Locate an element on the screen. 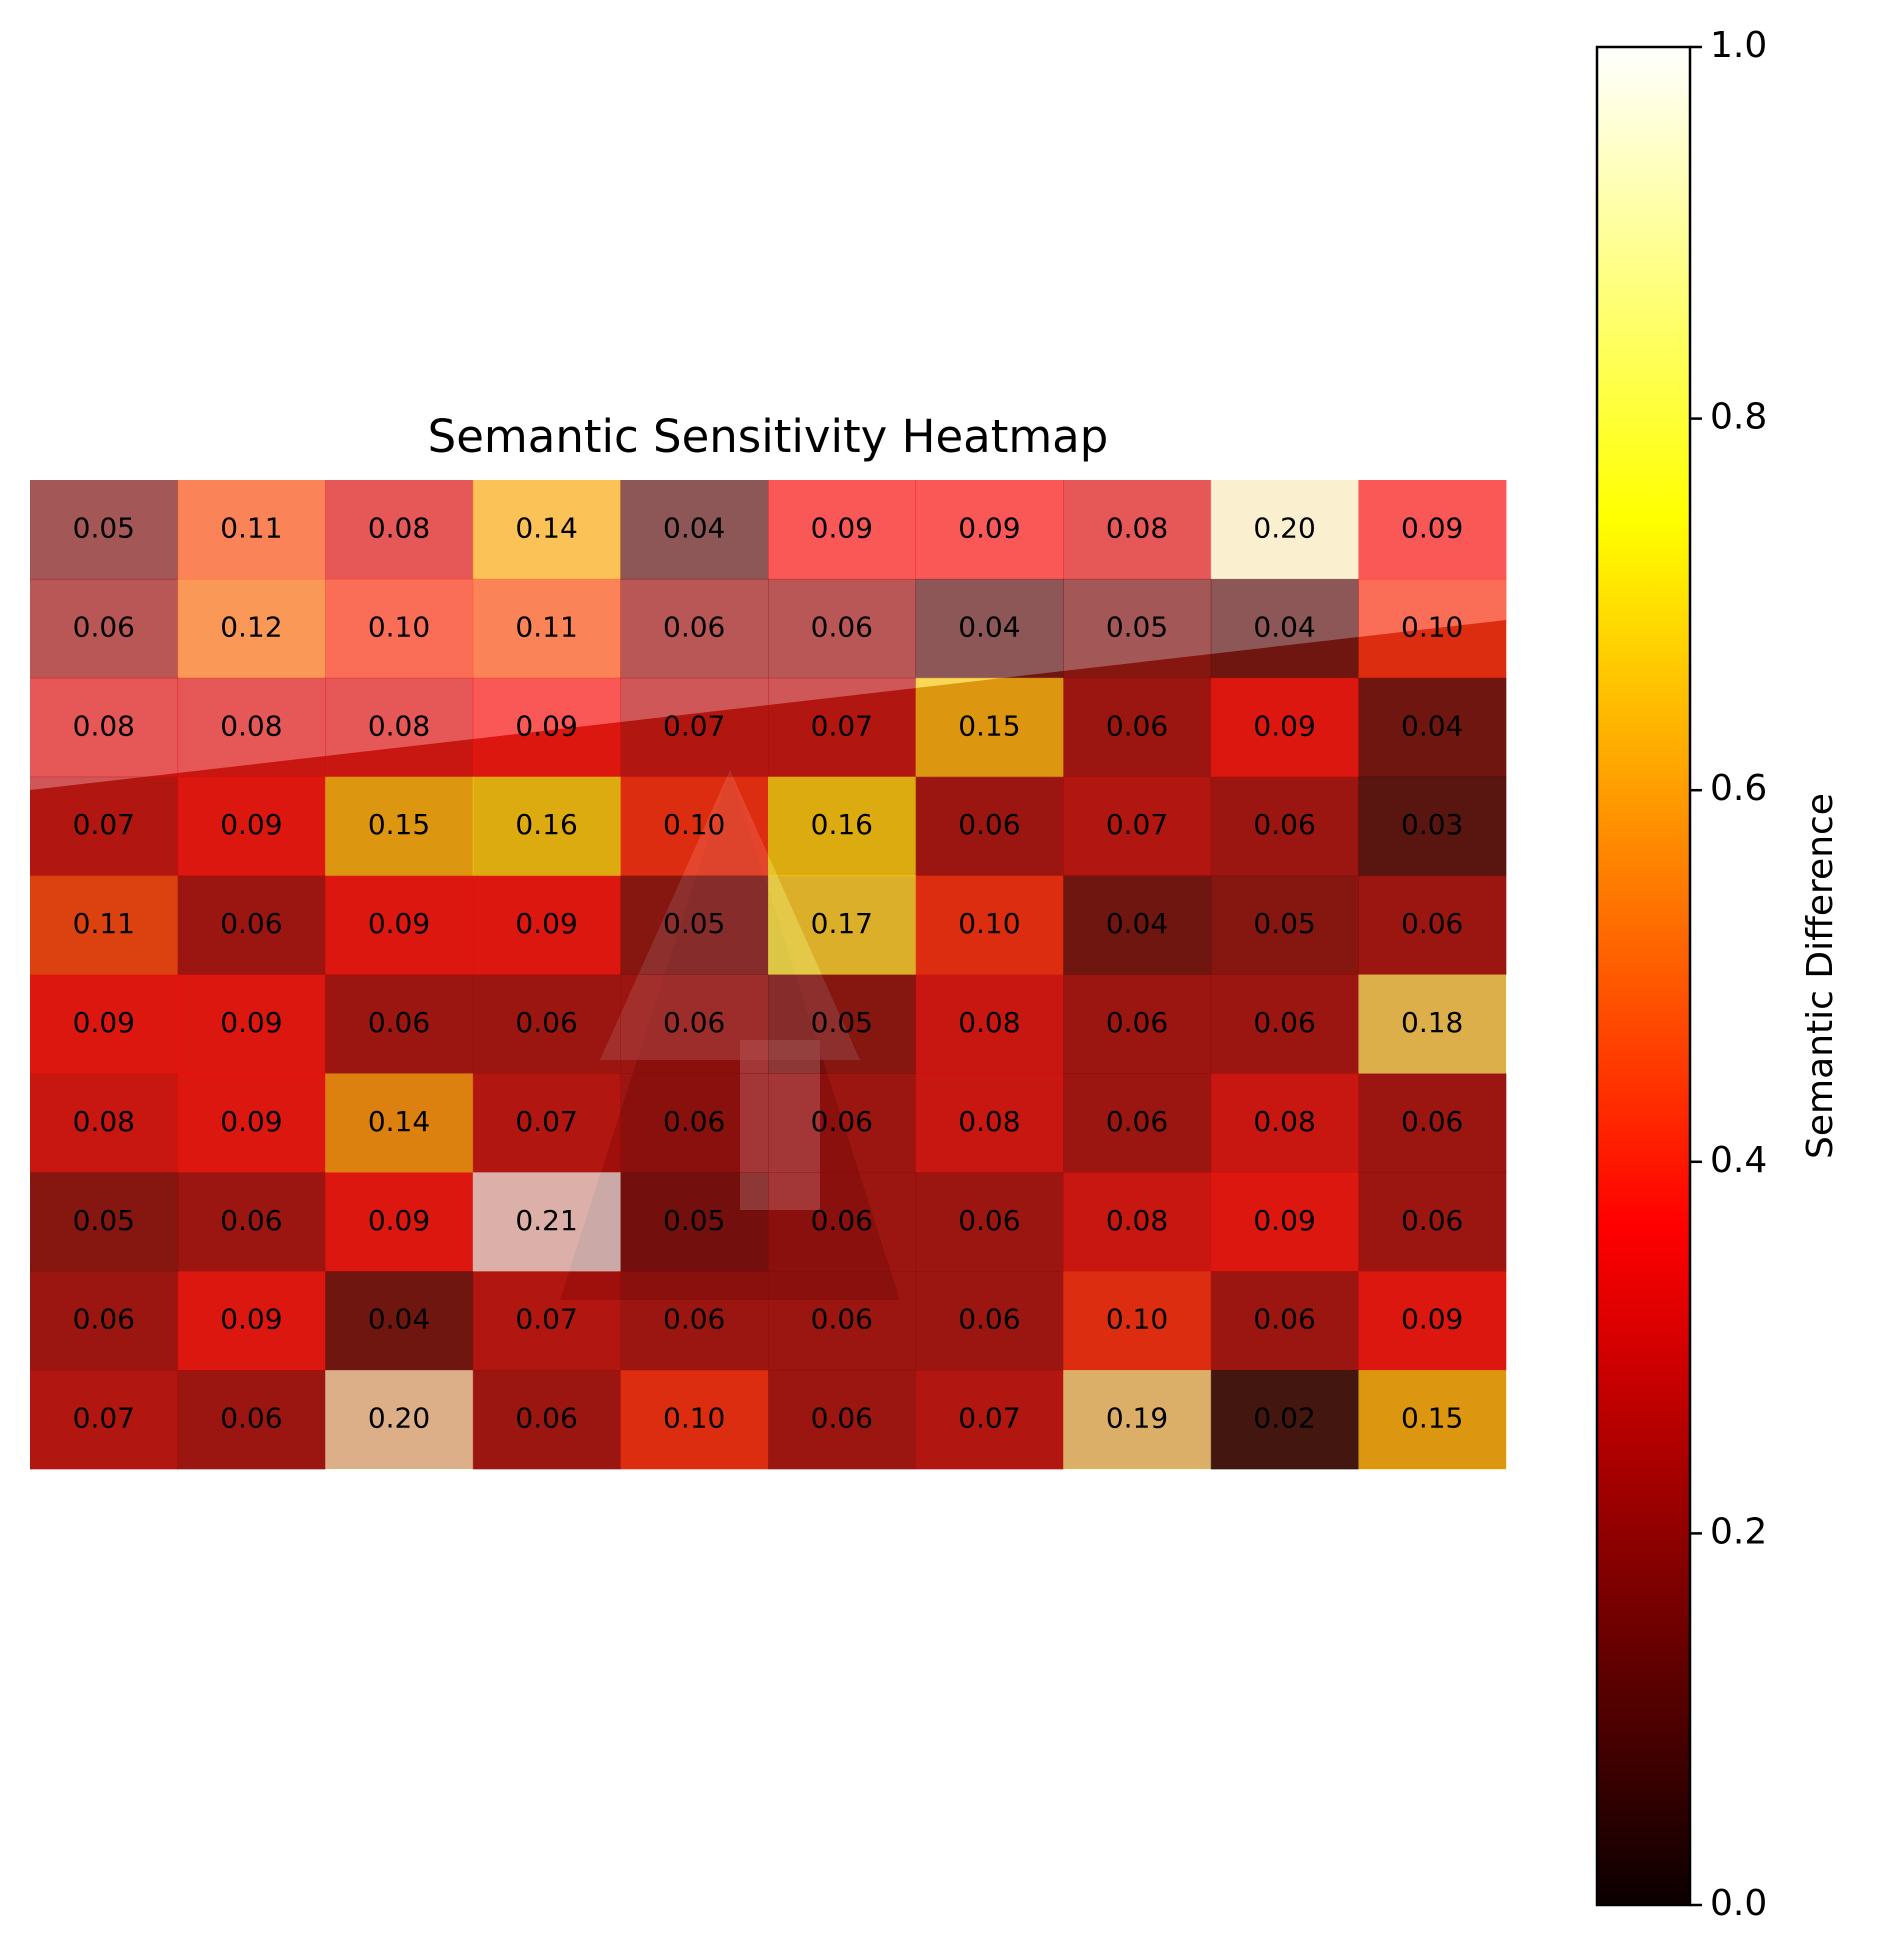  cell-label: 0.02 is located at coordinates (1284, 1418).